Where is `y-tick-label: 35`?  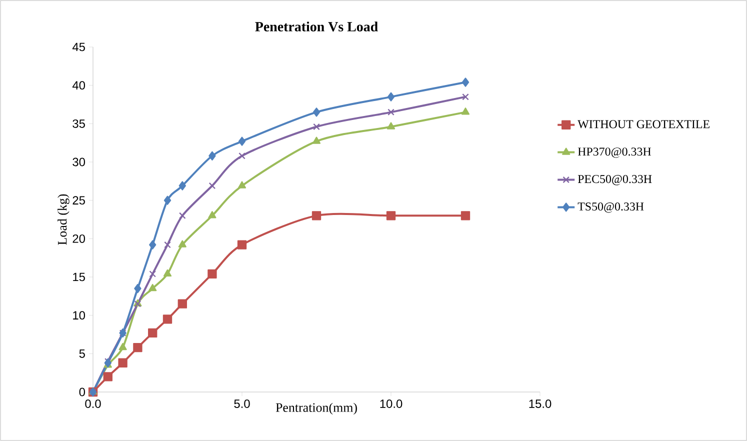
y-tick-label: 35 is located at coordinates (78, 123).